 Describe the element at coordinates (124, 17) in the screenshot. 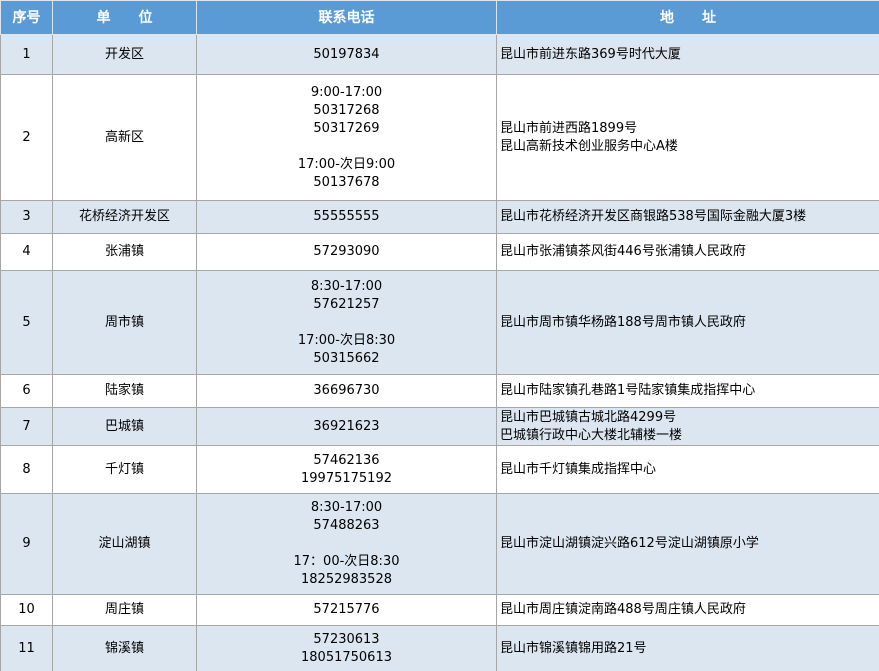

I see `header-cell: 单 位` at that location.